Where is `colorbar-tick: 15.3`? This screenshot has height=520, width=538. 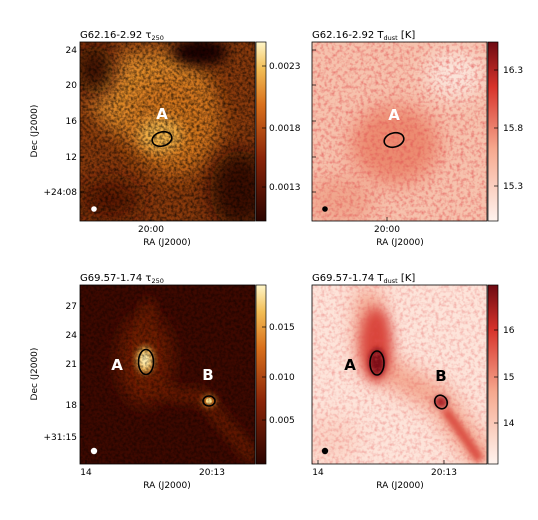 colorbar-tick: 15.3 is located at coordinates (513, 187).